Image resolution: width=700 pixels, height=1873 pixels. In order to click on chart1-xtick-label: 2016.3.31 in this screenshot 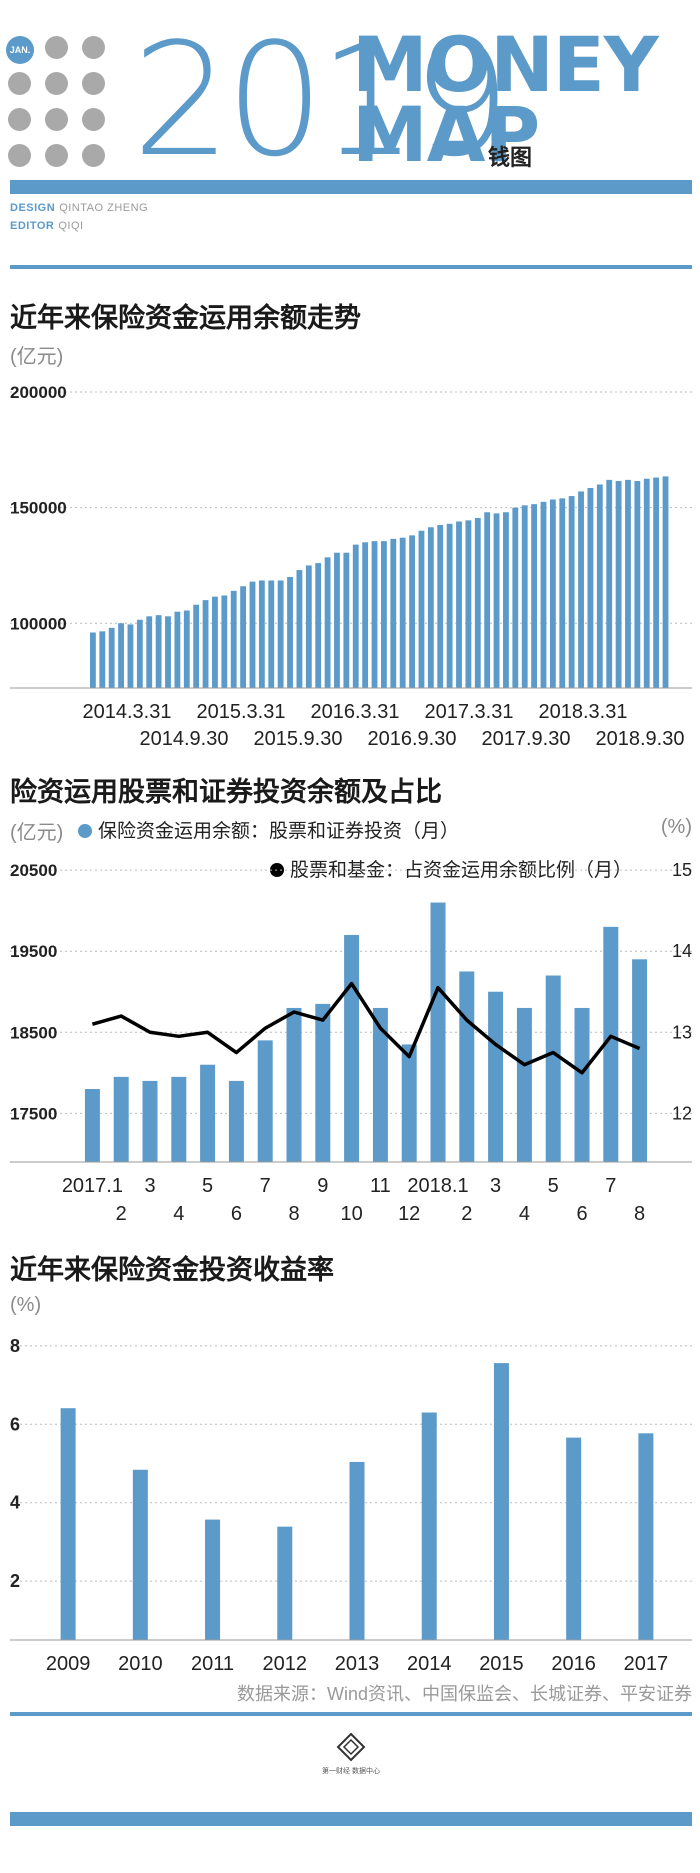, I will do `click(355, 712)`.